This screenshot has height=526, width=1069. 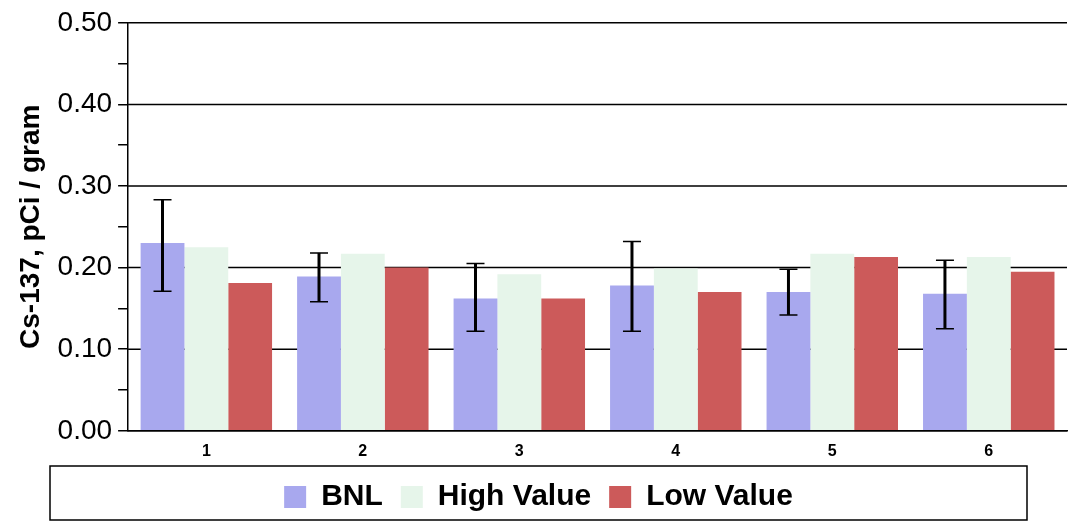 What do you see at coordinates (676, 450) in the screenshot?
I see `x-tick-label: 4` at bounding box center [676, 450].